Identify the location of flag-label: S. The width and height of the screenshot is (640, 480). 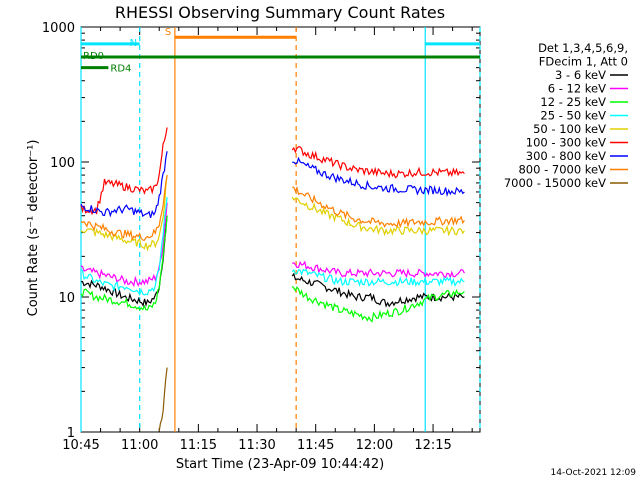
(168, 32).